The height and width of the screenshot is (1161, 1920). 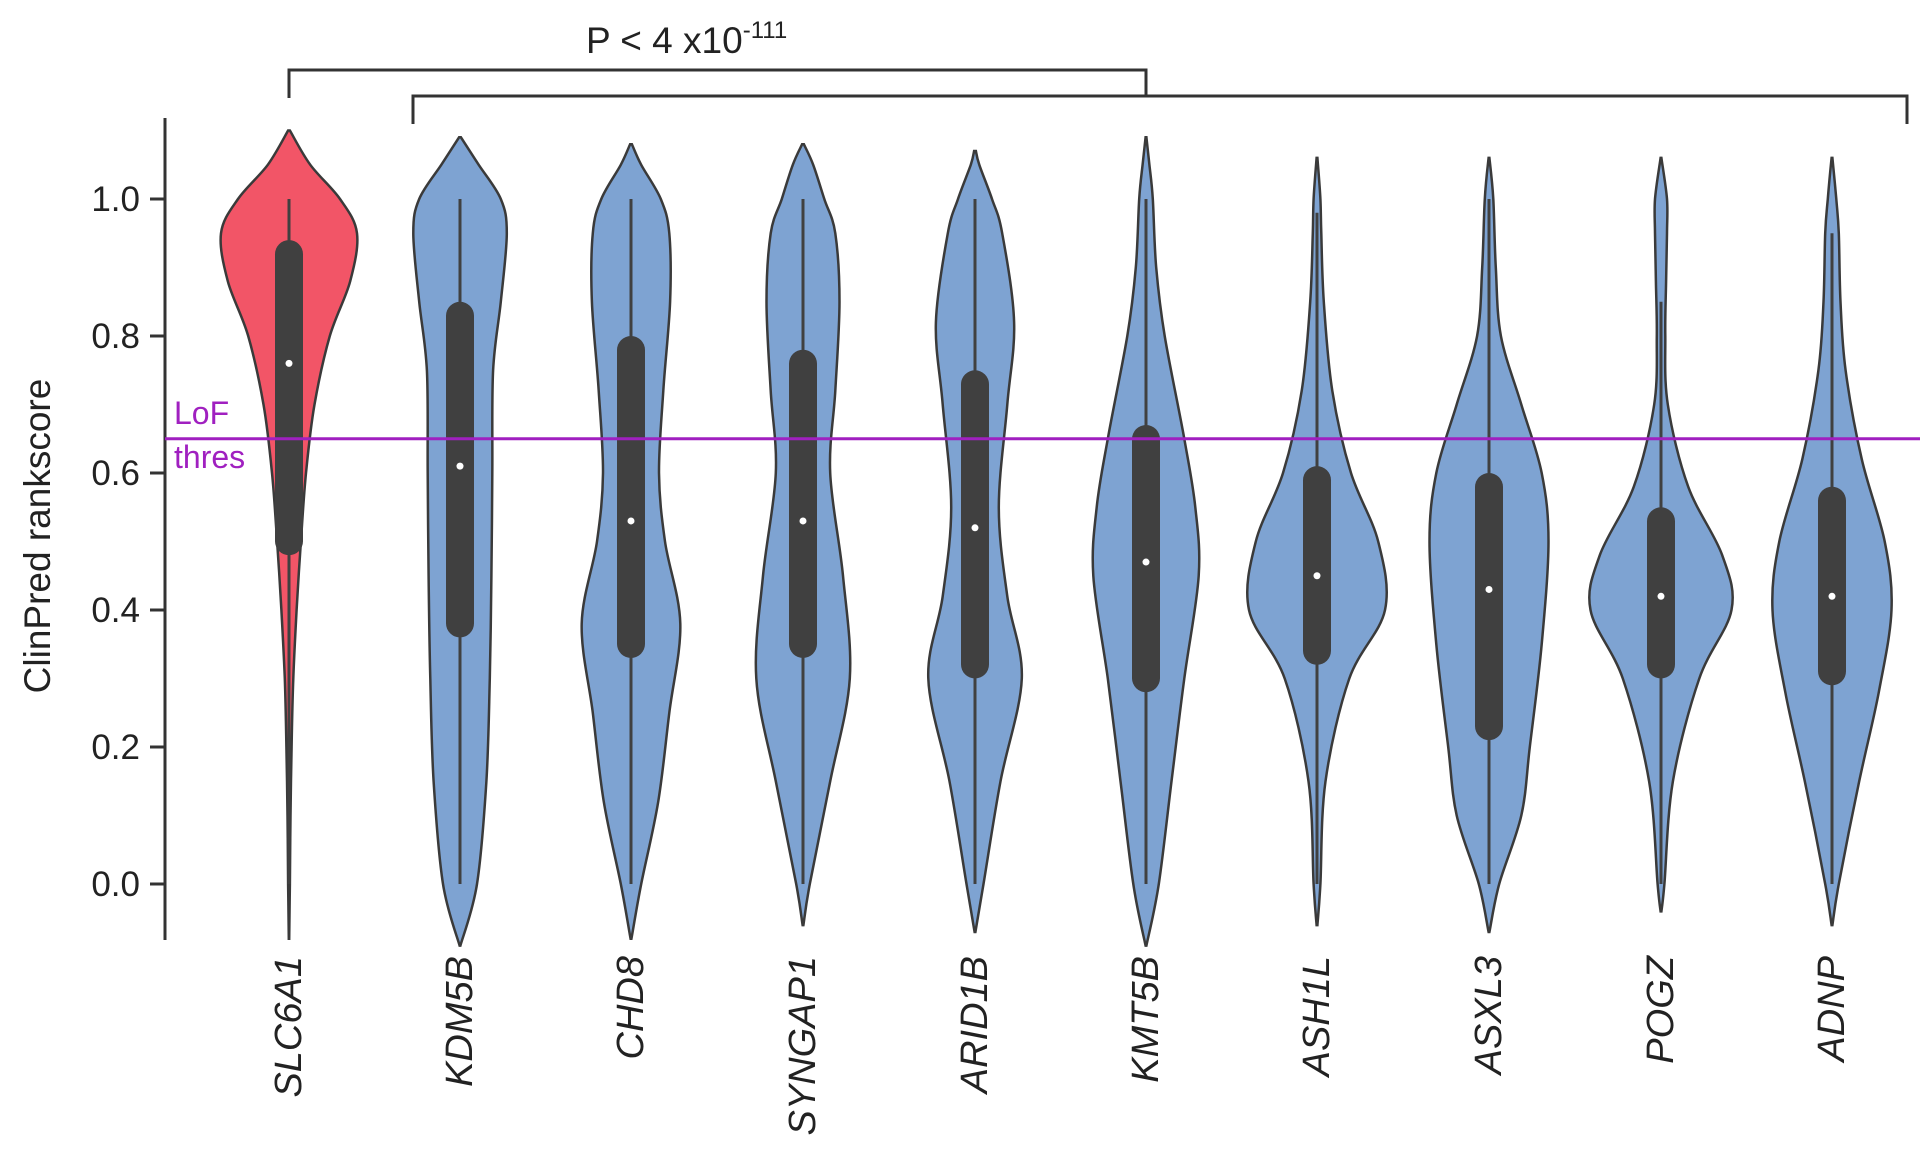 What do you see at coordinates (115, 336) in the screenshot?
I see `y-tick-label: 0.8` at bounding box center [115, 336].